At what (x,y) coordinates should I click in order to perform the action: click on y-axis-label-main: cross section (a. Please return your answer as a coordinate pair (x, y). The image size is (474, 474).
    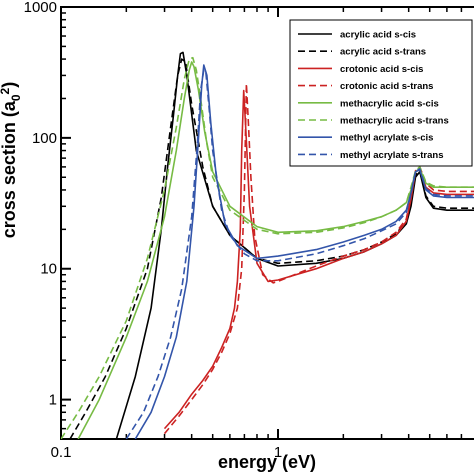
    Looking at the image, I should click on (9, 169).